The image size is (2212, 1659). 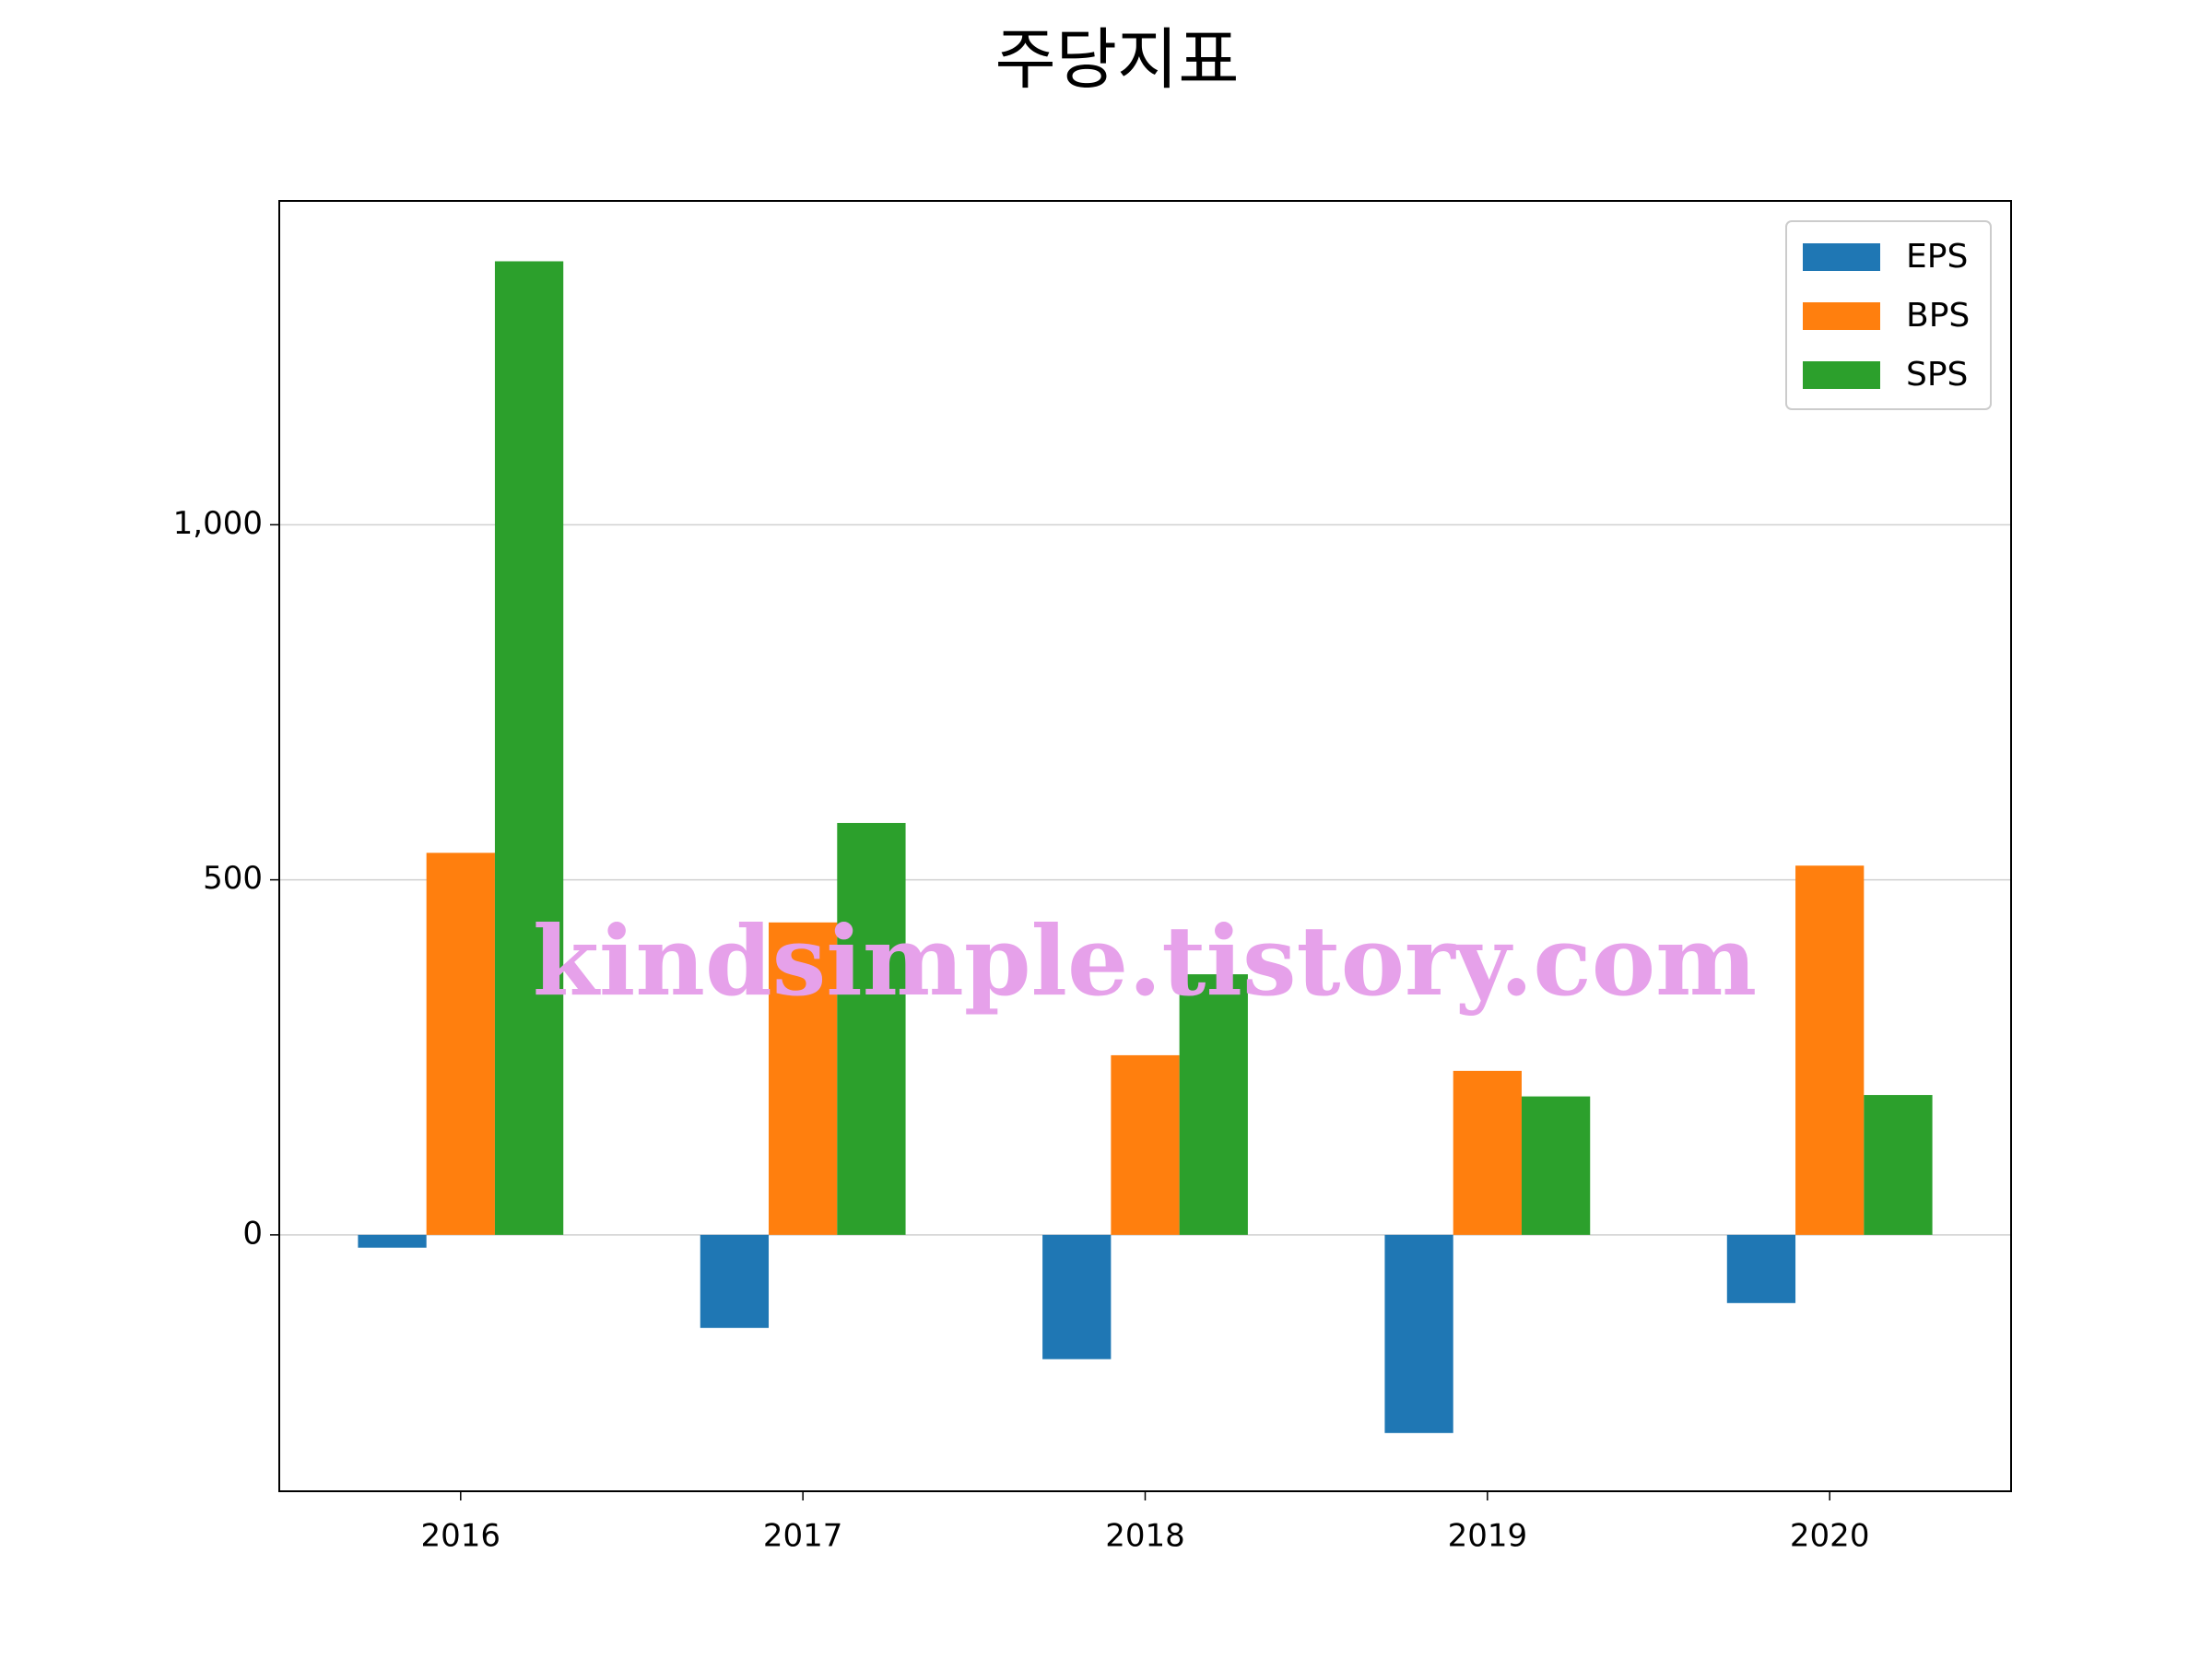 What do you see at coordinates (218, 523) in the screenshot?
I see `y-tick-label: 1,000` at bounding box center [218, 523].